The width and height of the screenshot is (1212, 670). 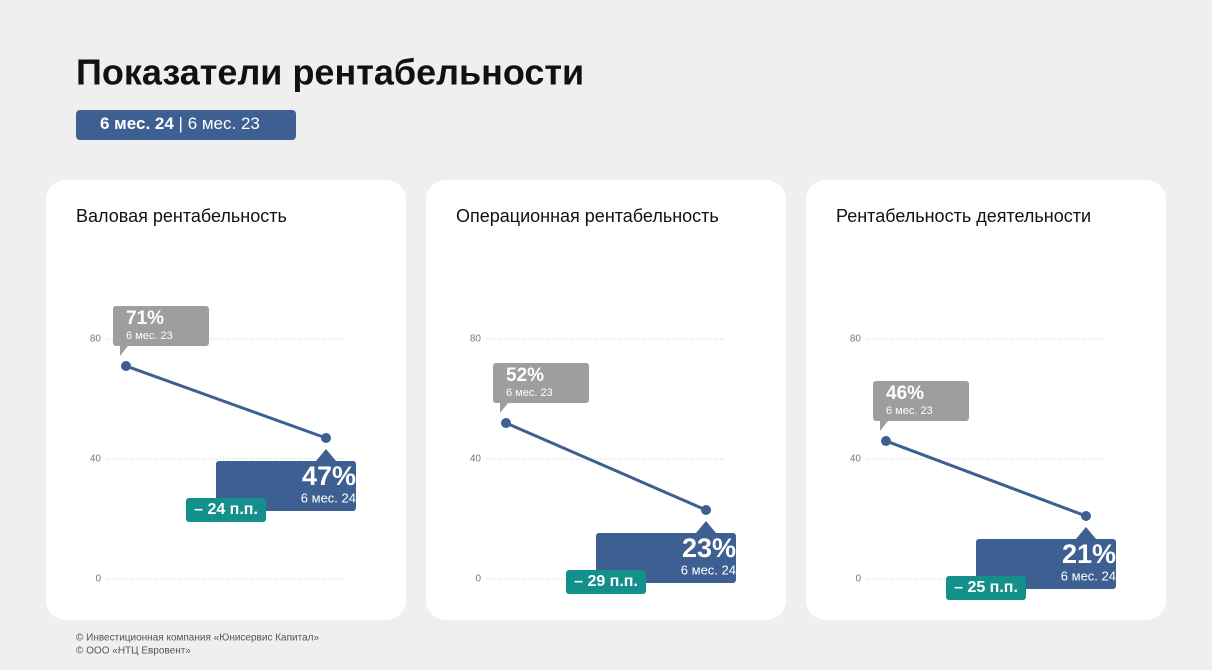 What do you see at coordinates (224, 123) in the screenshot?
I see `tag-previous: 6 мес. 23` at bounding box center [224, 123].